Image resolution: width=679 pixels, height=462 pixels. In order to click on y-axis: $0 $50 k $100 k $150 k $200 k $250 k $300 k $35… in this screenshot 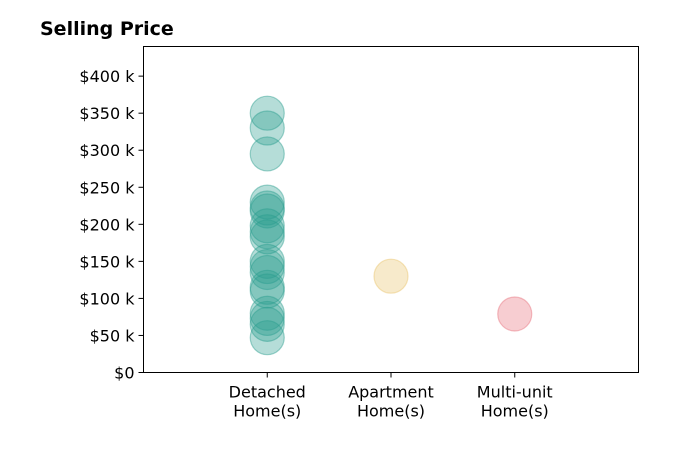, I will do `click(111, 225)`.